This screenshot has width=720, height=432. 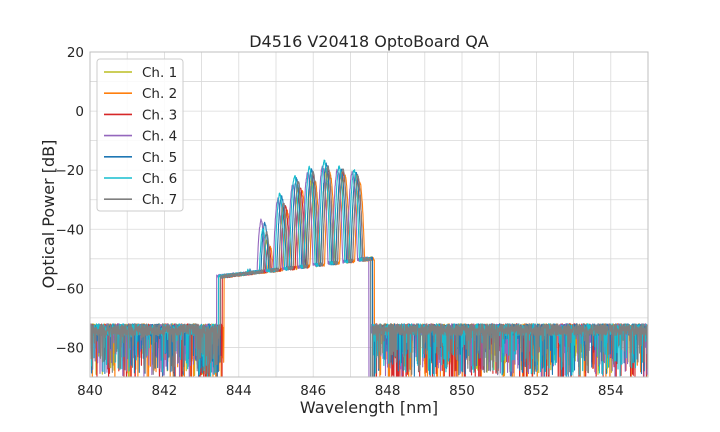 I want to click on legend-label-ch5: Ch. 5, so click(x=159, y=158).